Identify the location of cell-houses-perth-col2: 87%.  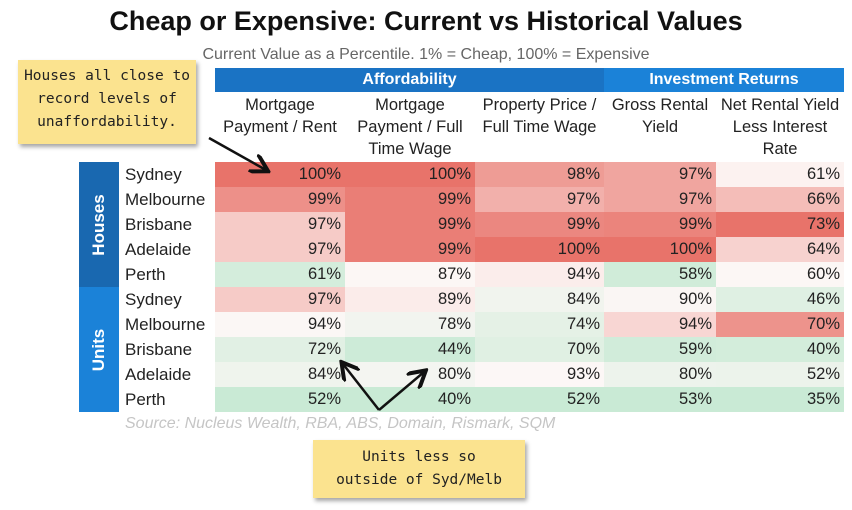
(410, 274).